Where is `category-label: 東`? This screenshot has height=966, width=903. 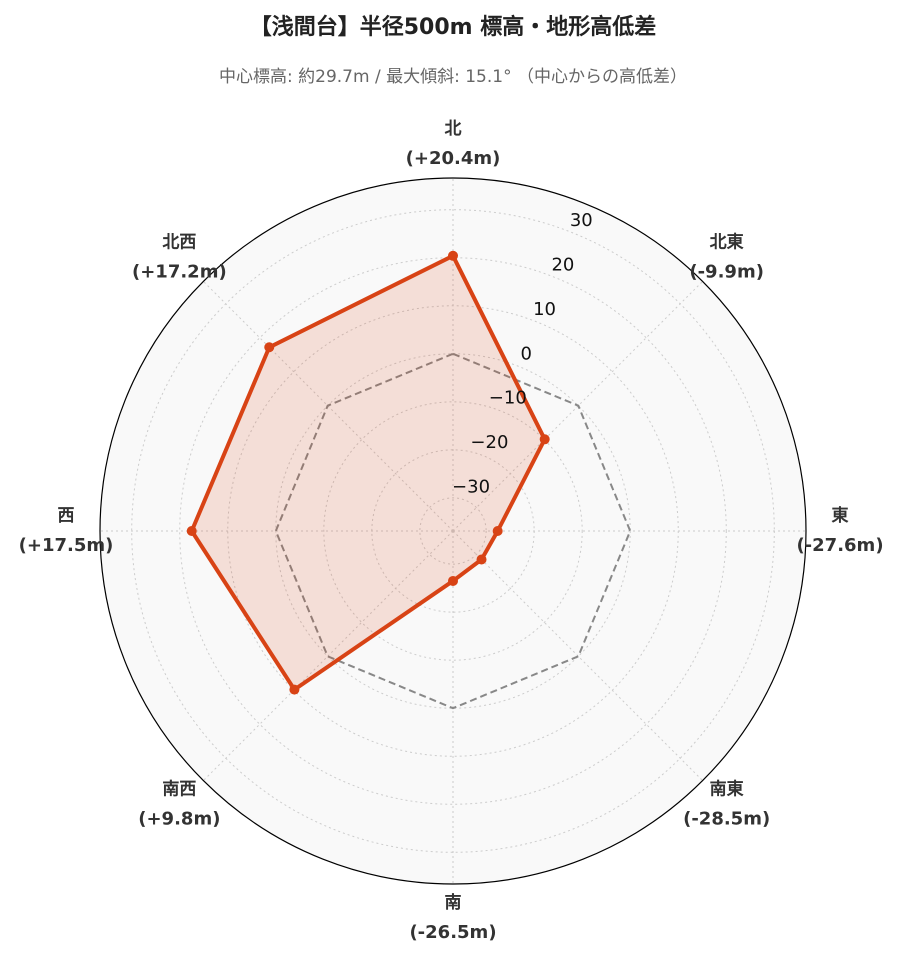 category-label: 東 is located at coordinates (840, 515).